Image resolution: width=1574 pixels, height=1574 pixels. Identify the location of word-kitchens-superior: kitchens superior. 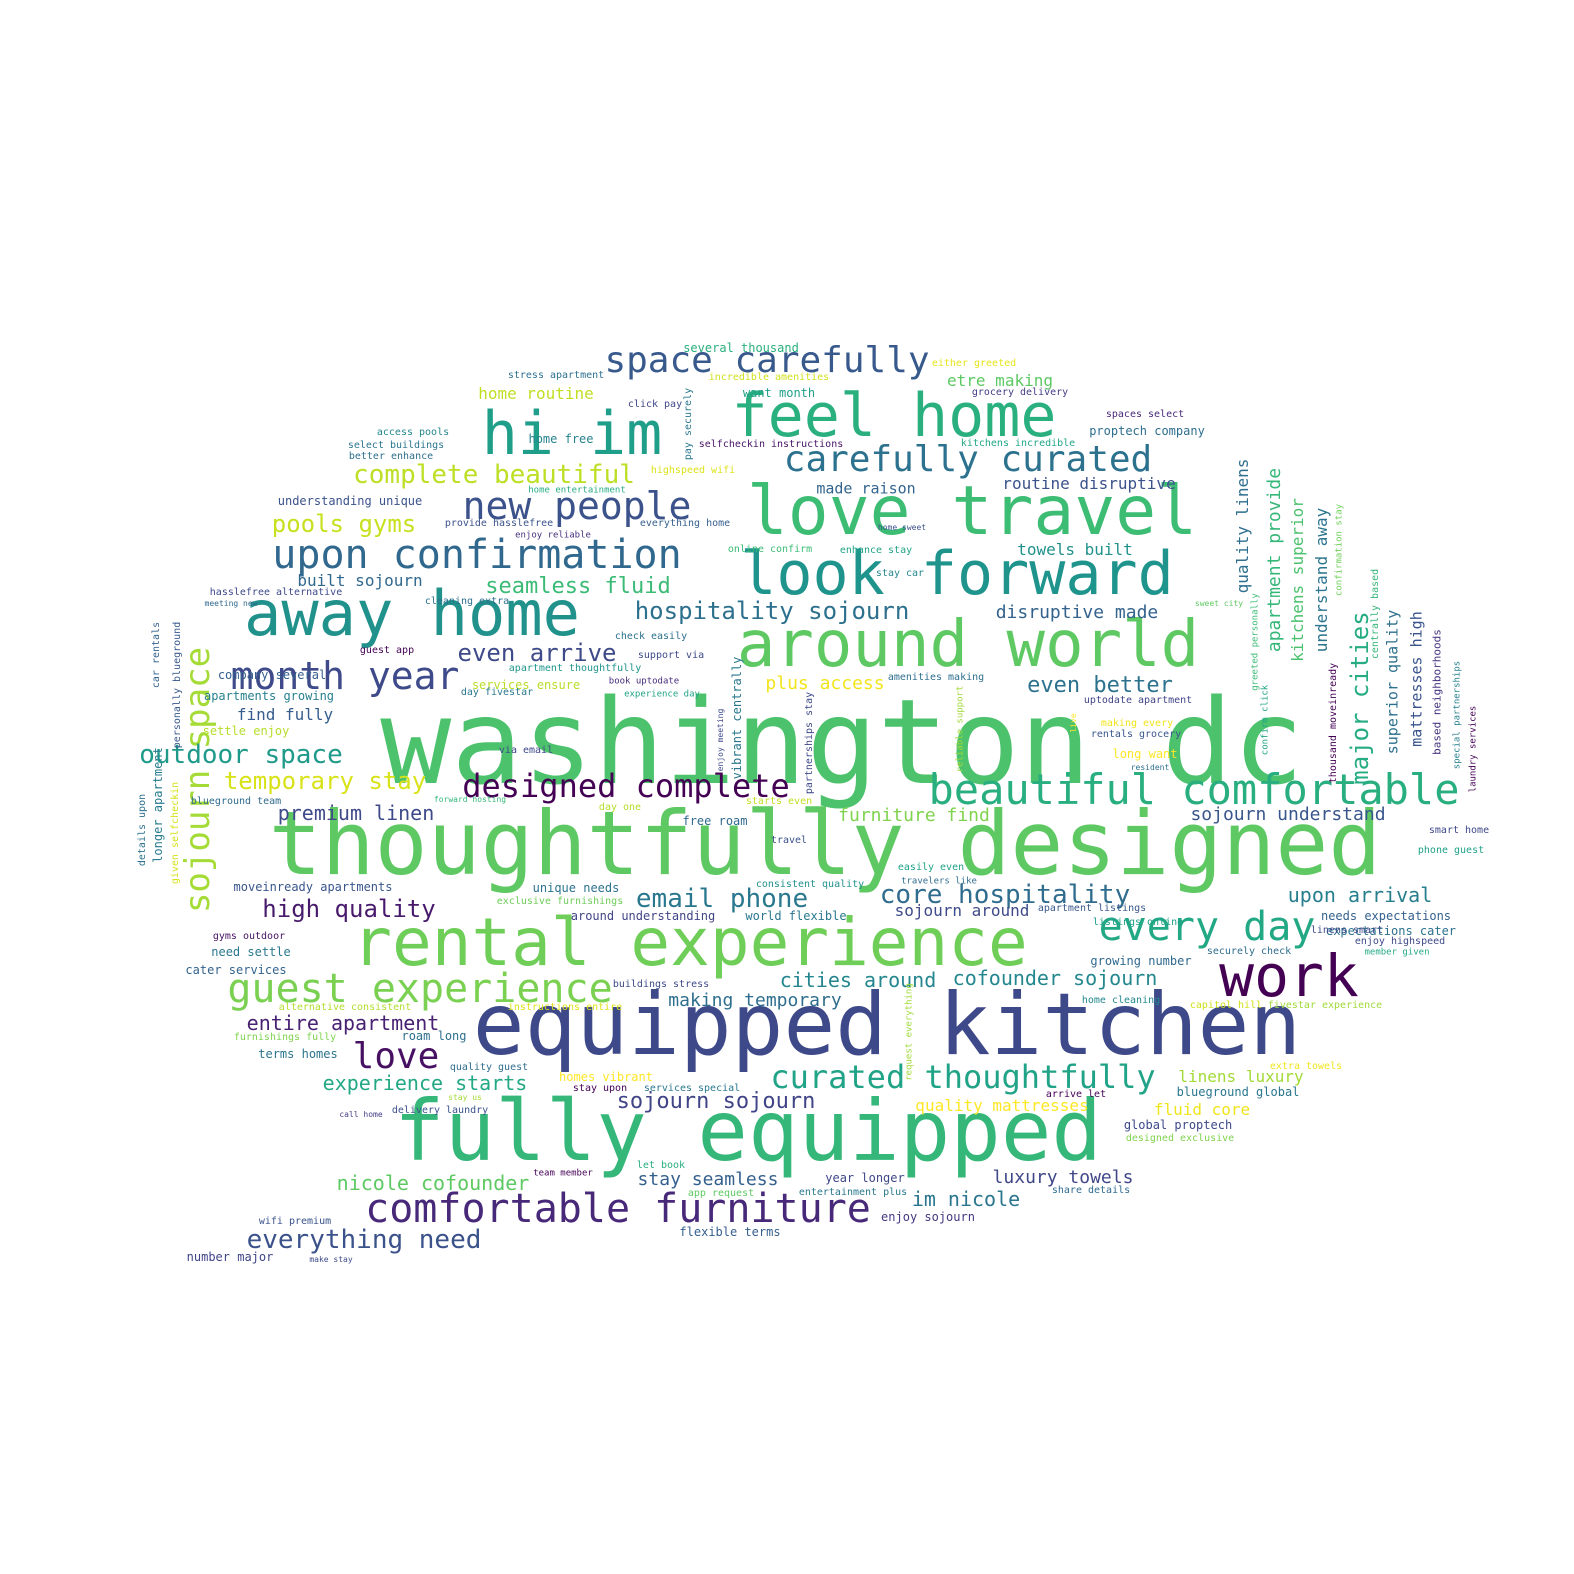
(1297, 580).